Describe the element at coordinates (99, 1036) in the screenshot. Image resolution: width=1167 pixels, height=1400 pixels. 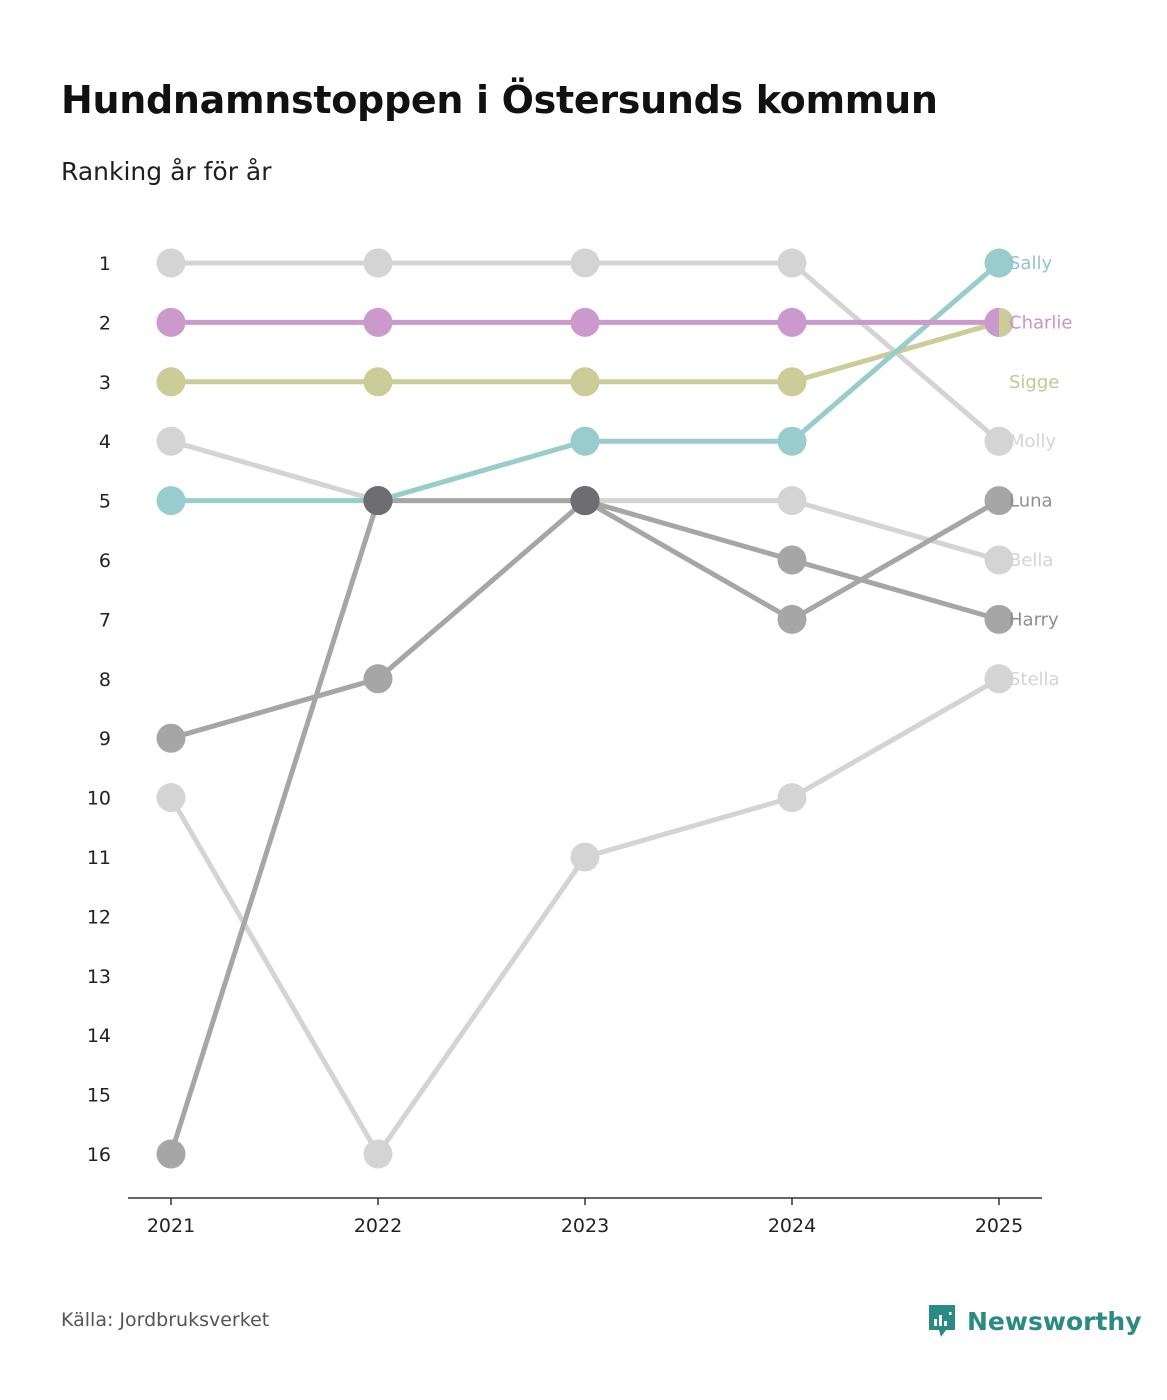
I see `y-tick-label: 14` at that location.